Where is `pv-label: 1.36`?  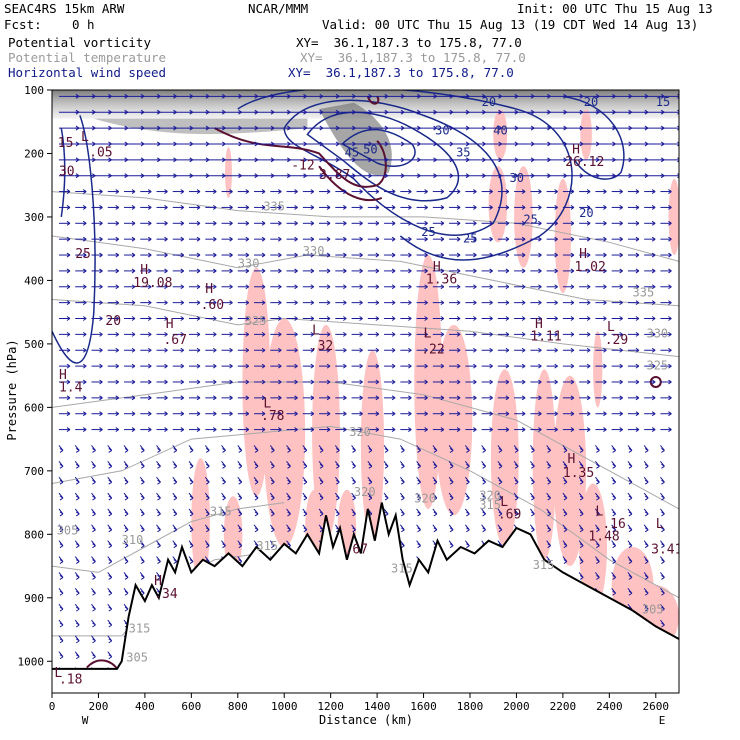 pv-label: 1.36 is located at coordinates (441, 280).